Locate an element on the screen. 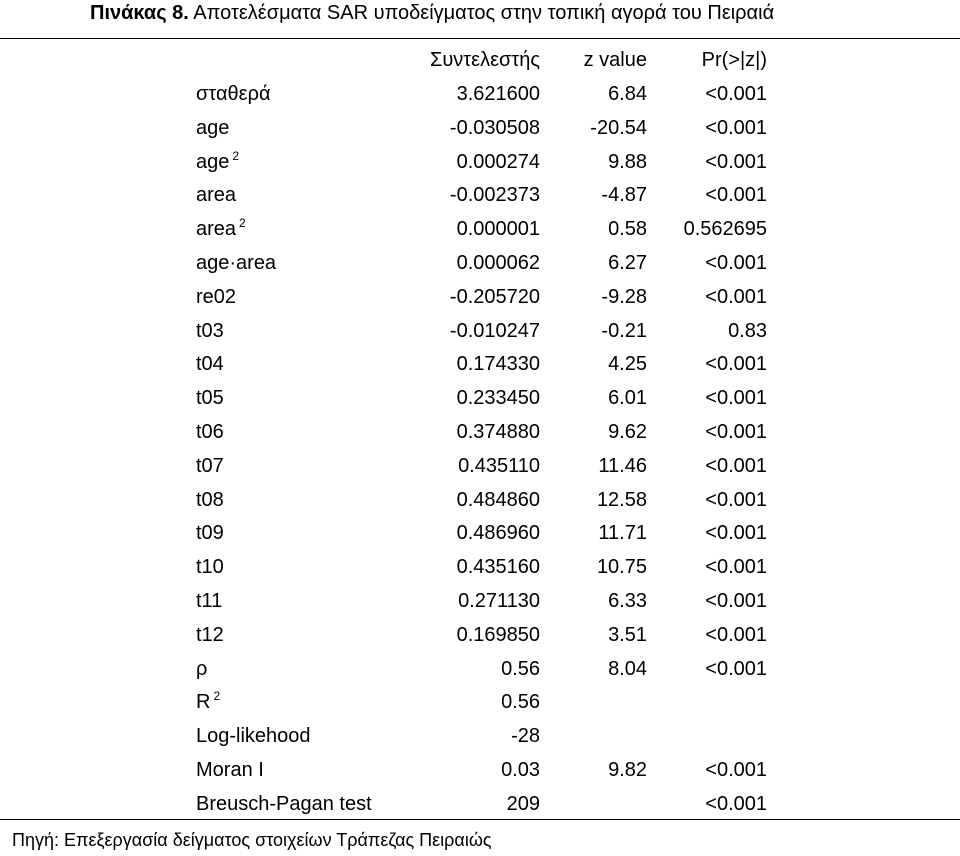  row-label-text: t10 is located at coordinates (210, 567).